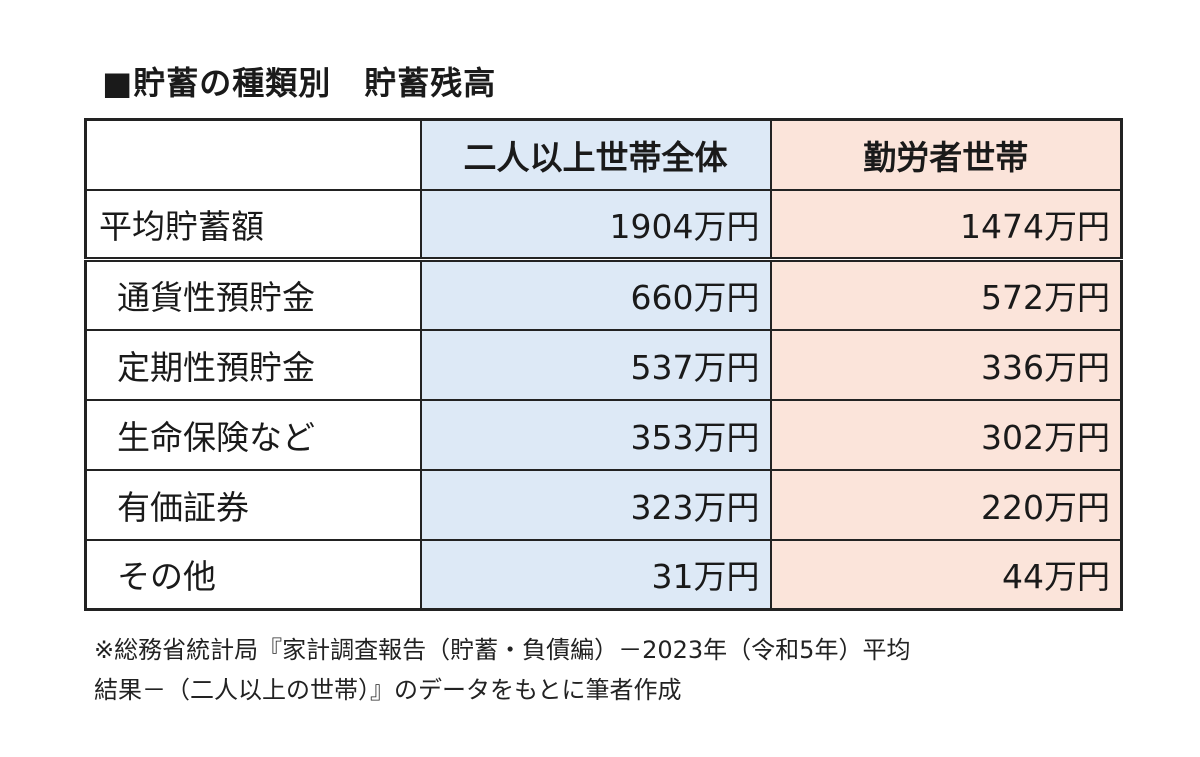 This screenshot has height=757, width=1200. What do you see at coordinates (946, 225) in the screenshot?
I see `total-worker-households: 1474万円` at bounding box center [946, 225].